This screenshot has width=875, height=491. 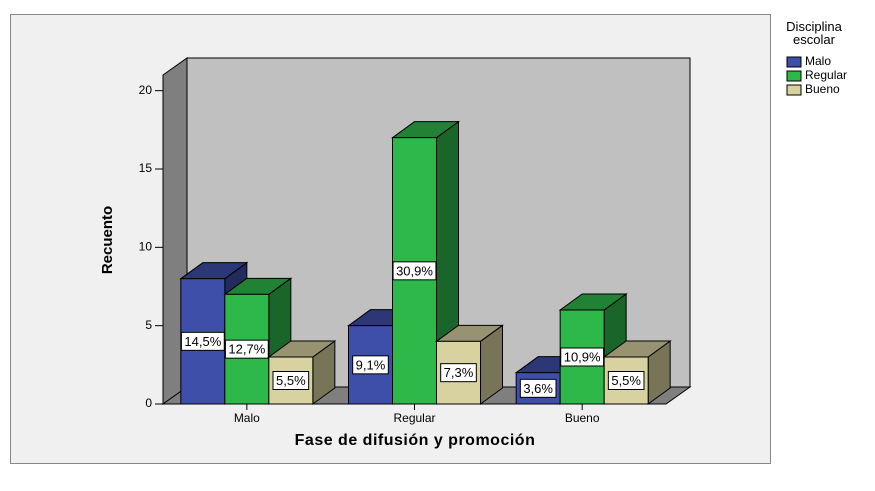 I want to click on data-label: 3,6%, so click(x=538, y=388).